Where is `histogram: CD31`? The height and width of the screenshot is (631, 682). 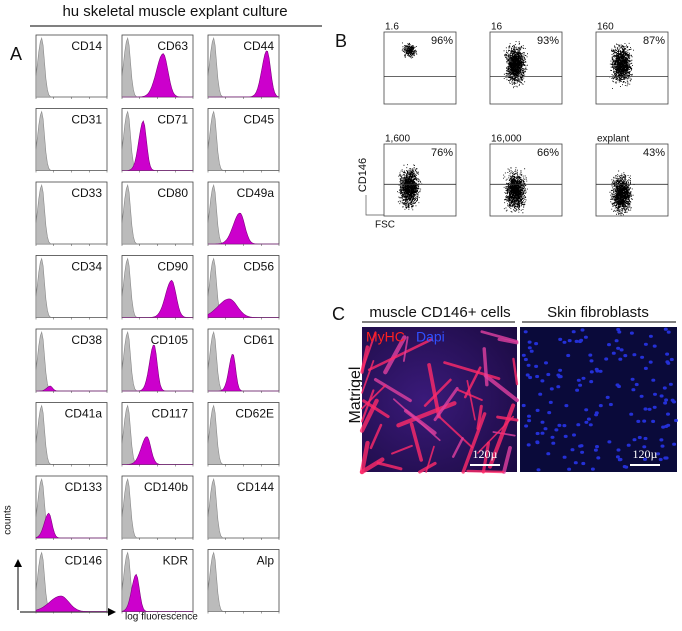
histogram: CD31 is located at coordinates (71, 140).